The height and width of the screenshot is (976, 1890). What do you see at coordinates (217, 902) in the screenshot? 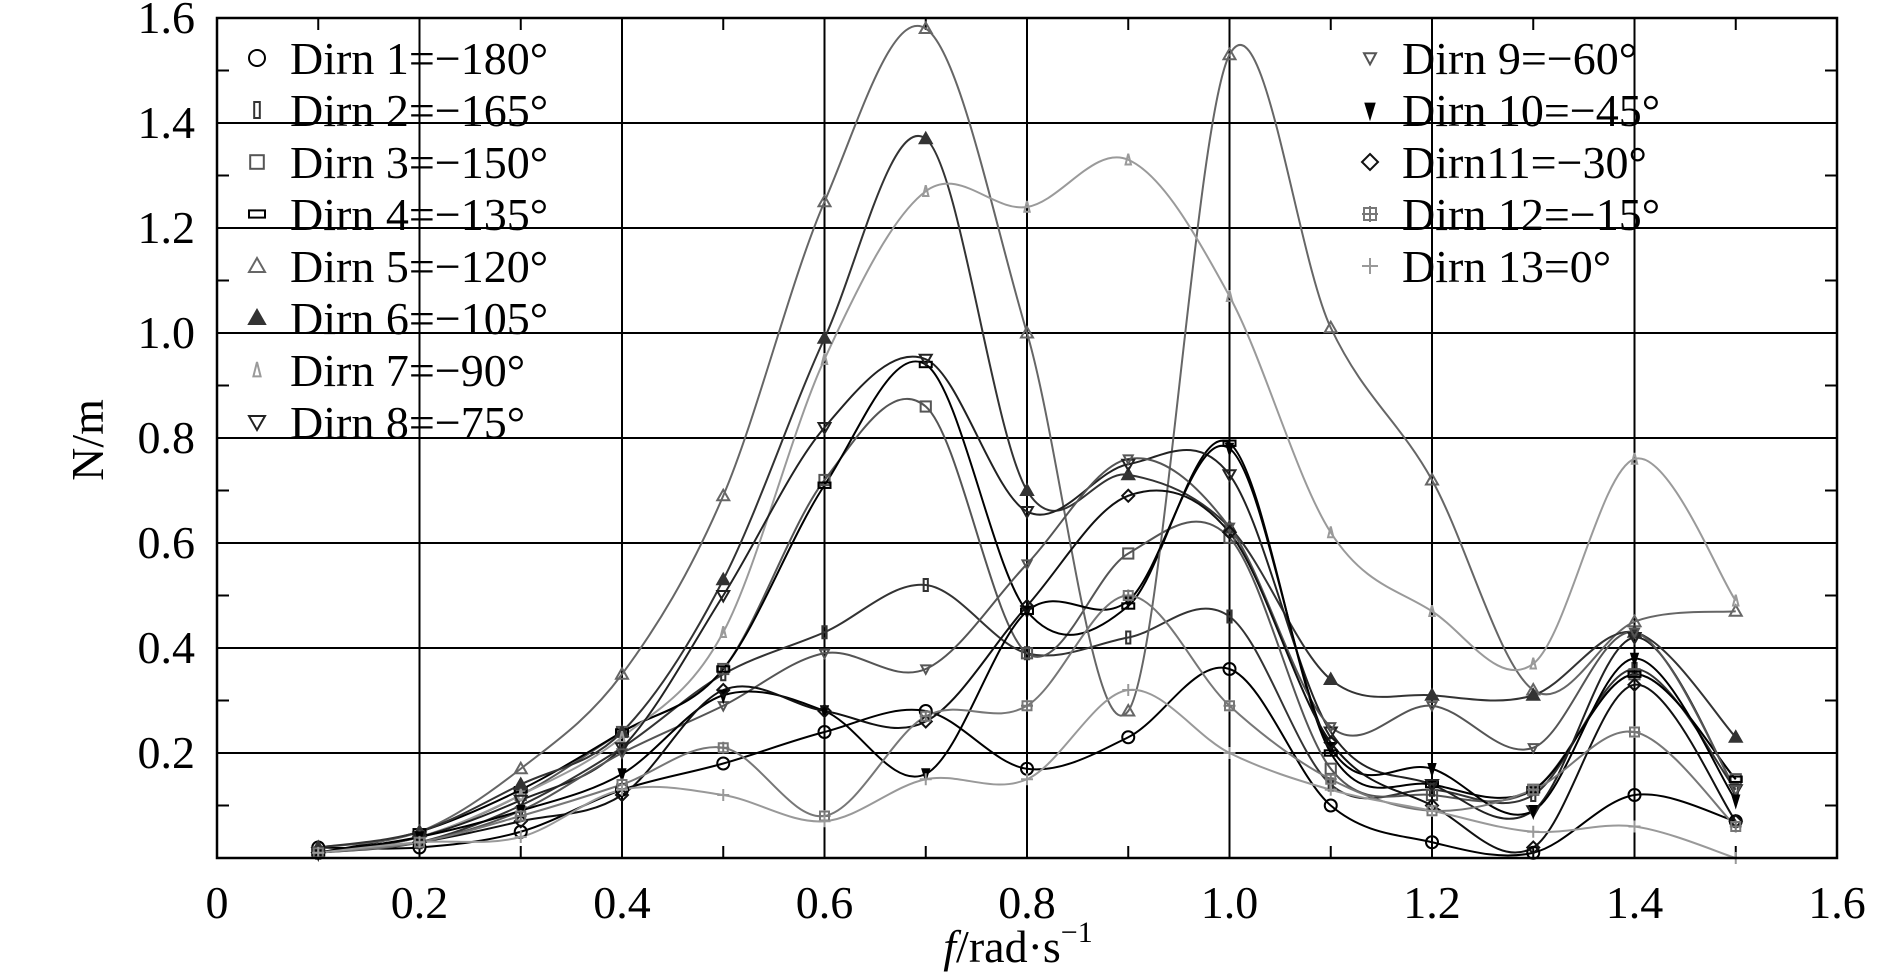
I see `x-tick-label: 0` at bounding box center [217, 902].